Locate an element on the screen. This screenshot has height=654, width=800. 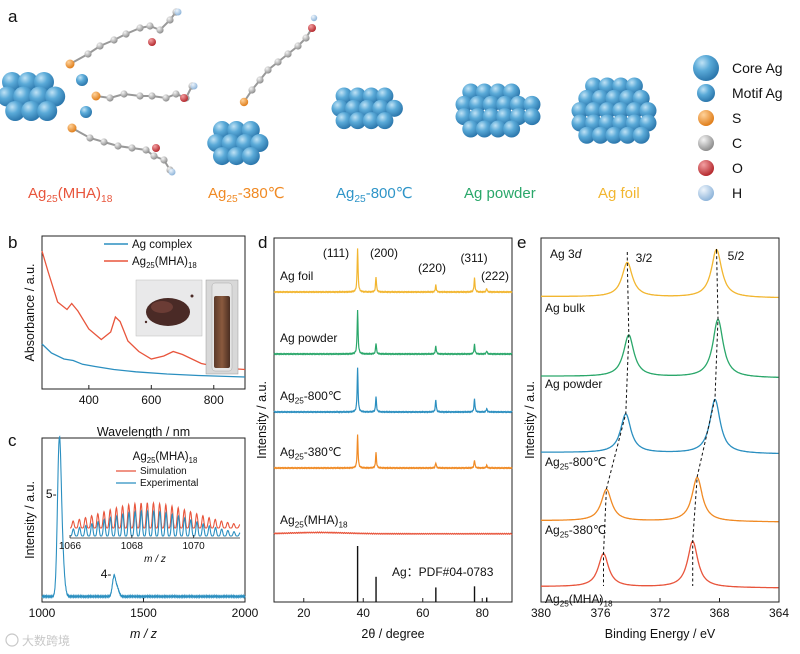
xrd-trace-label-1-base: Ag powder is located at coordinates (308, 338).